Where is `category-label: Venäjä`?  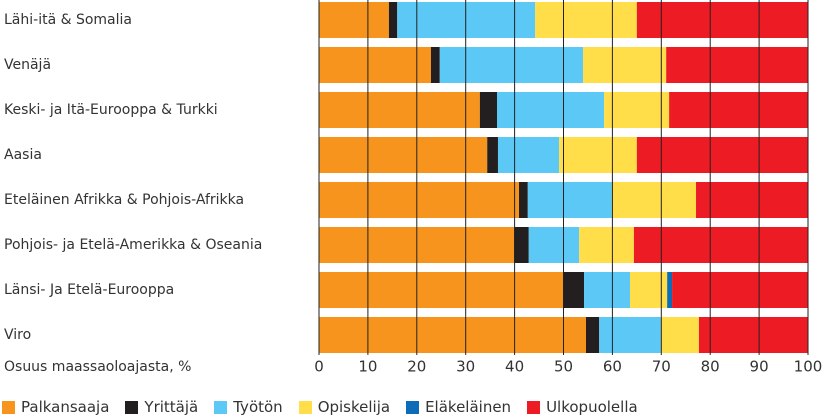
category-label: Venäjä is located at coordinates (27, 65).